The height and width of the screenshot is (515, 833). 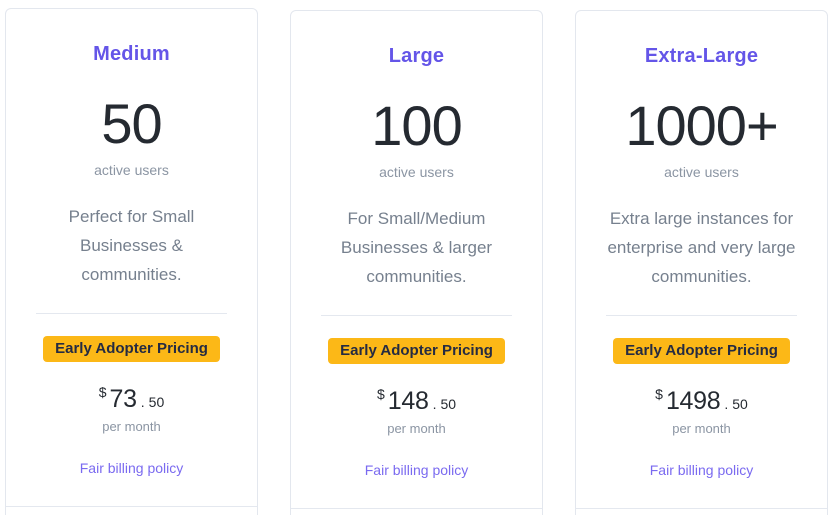 I want to click on plan-title: Large, so click(x=416, y=56).